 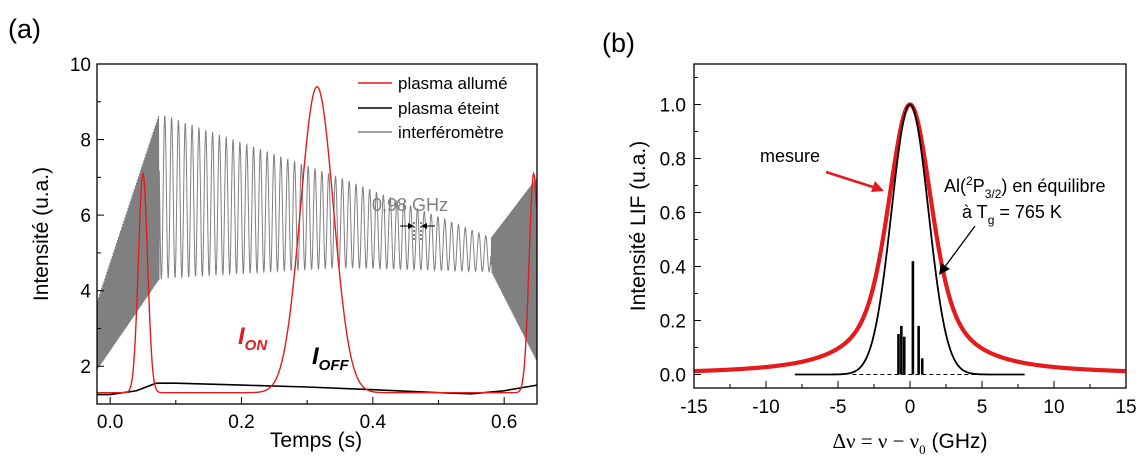 What do you see at coordinates (85, 292) in the screenshot?
I see `y-tick-label: 4` at bounding box center [85, 292].